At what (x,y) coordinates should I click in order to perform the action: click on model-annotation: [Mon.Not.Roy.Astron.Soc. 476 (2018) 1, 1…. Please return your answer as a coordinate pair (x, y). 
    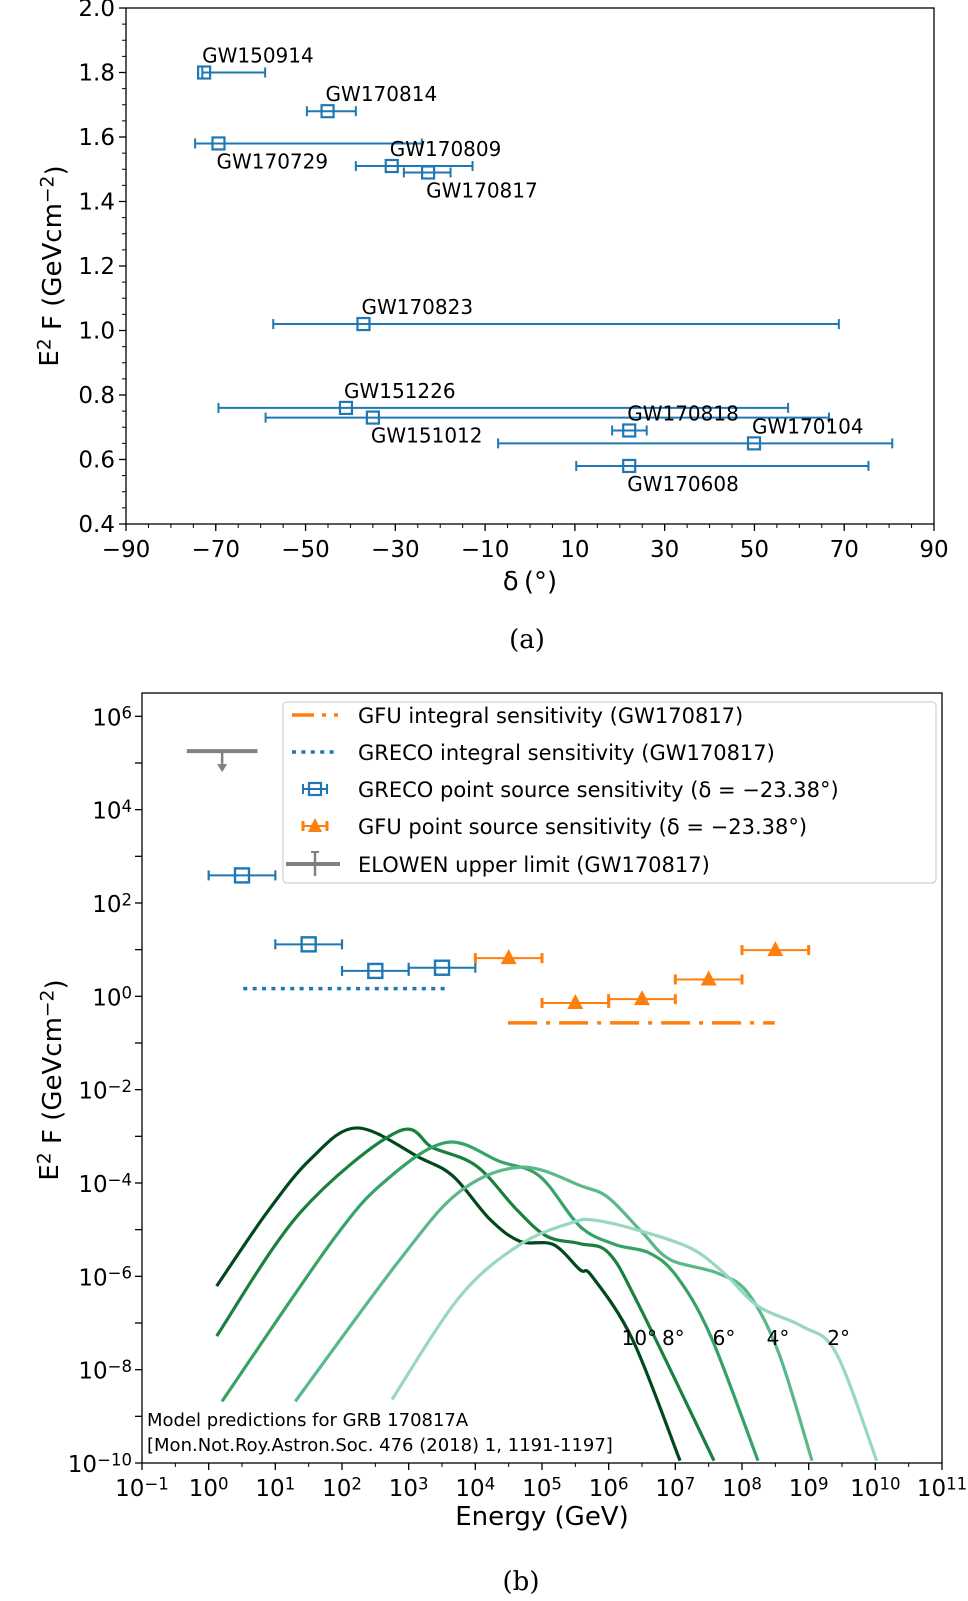
    Looking at the image, I should click on (380, 1445).